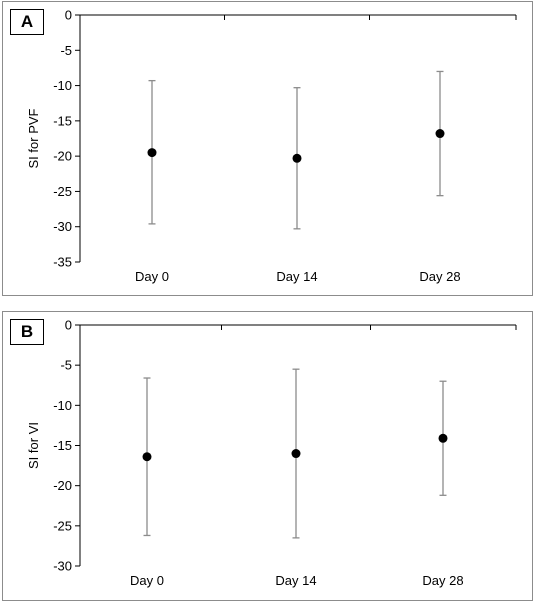 The width and height of the screenshot is (536, 604). I want to click on panel-label-b: B, so click(27, 332).